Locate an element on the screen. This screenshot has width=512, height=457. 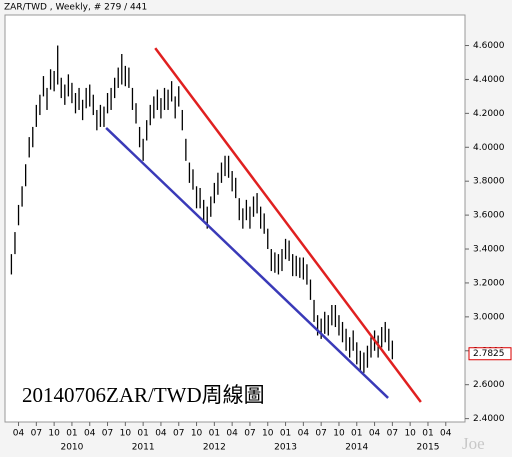
year-label: 2015 is located at coordinates (428, 448).